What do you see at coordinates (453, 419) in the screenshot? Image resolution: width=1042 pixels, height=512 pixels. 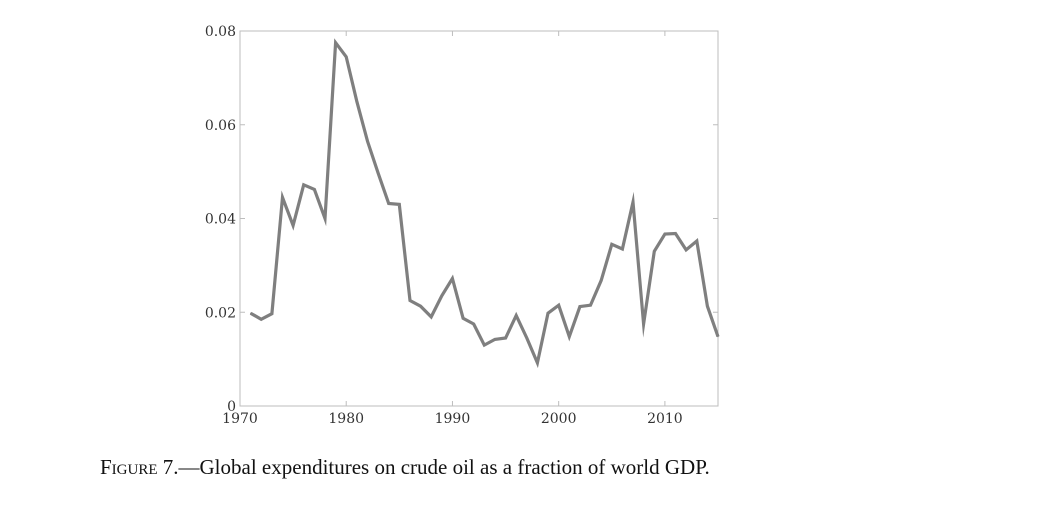 I see `x-tick-label: 1990` at bounding box center [453, 419].